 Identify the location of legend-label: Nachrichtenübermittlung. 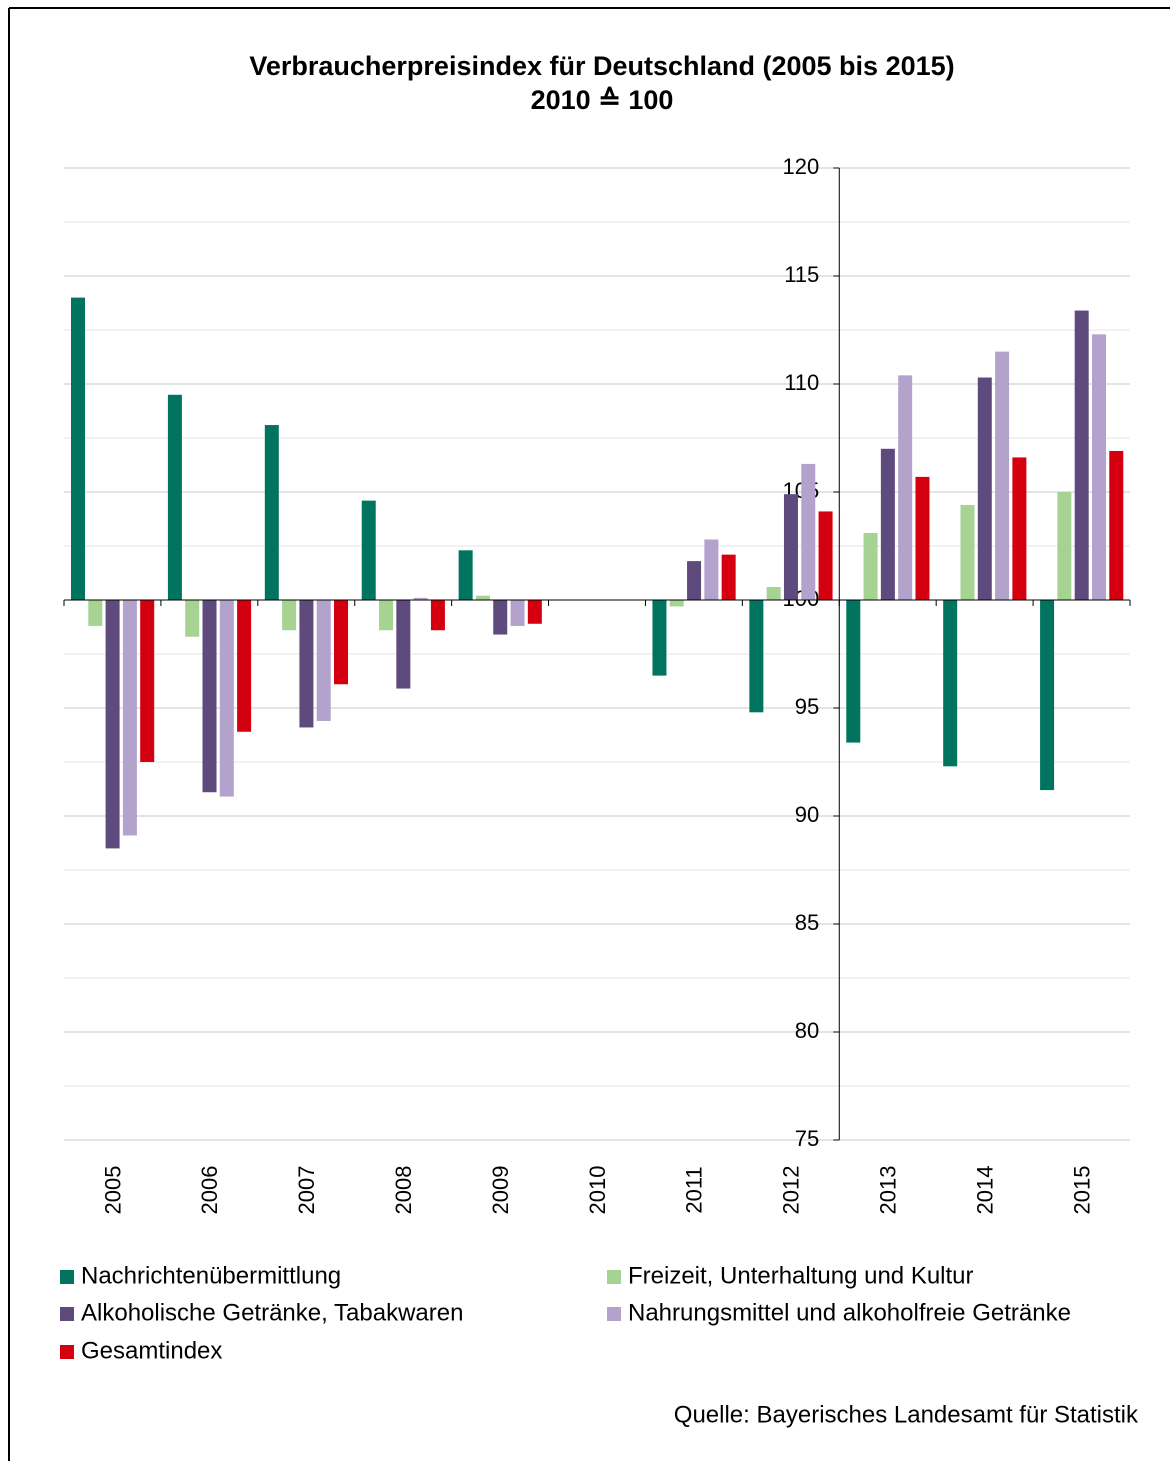
(211, 1275).